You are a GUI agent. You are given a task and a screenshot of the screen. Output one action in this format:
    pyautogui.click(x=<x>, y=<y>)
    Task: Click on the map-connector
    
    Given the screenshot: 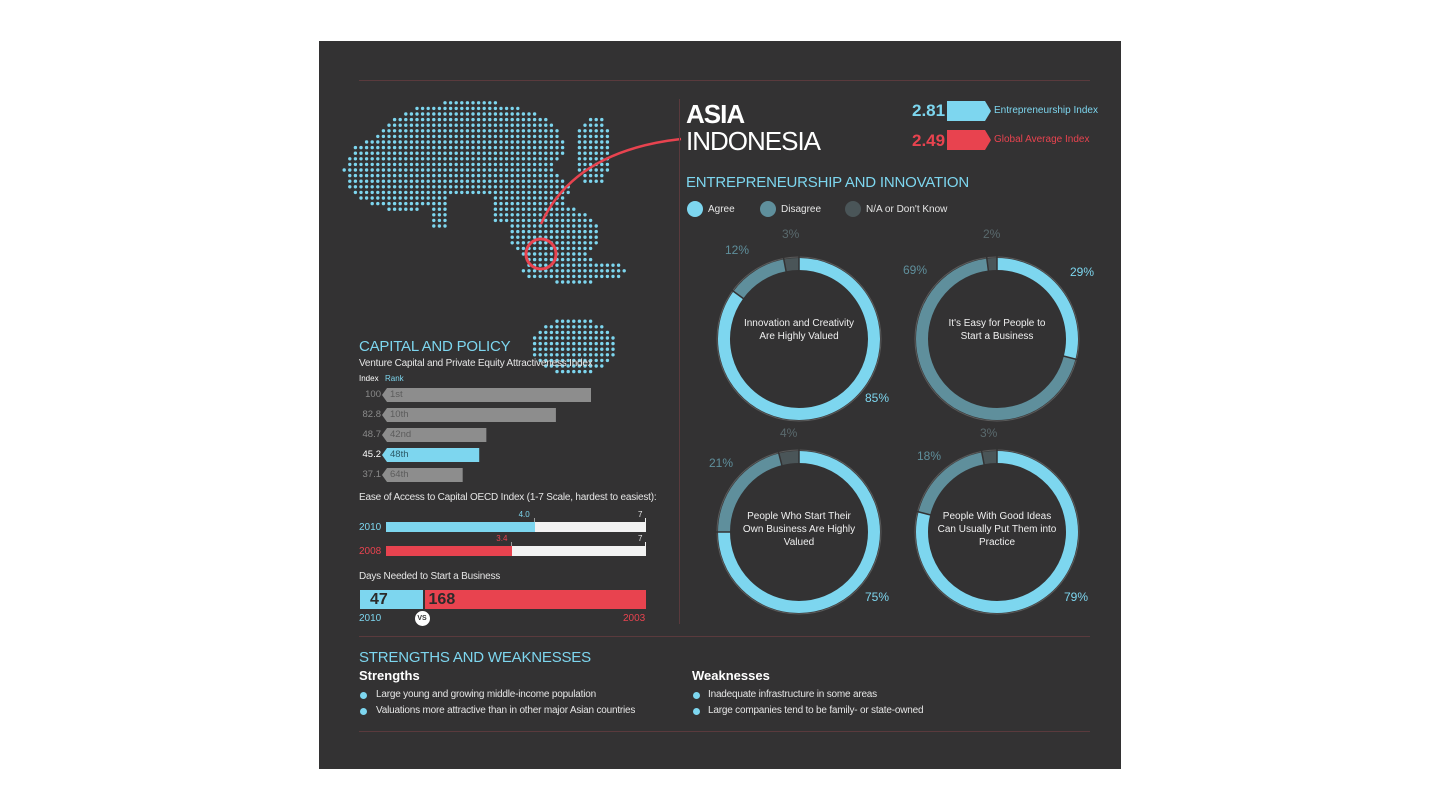 What is the action you would take?
    pyautogui.click(x=603, y=204)
    